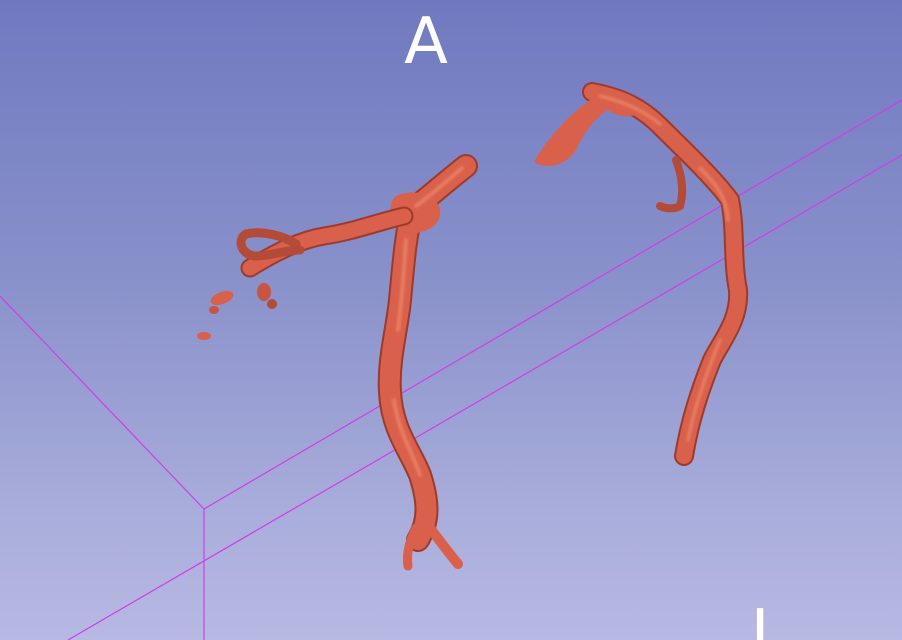  What do you see at coordinates (270, 244) in the screenshot?
I see `left-vessel-branch-loop` at bounding box center [270, 244].